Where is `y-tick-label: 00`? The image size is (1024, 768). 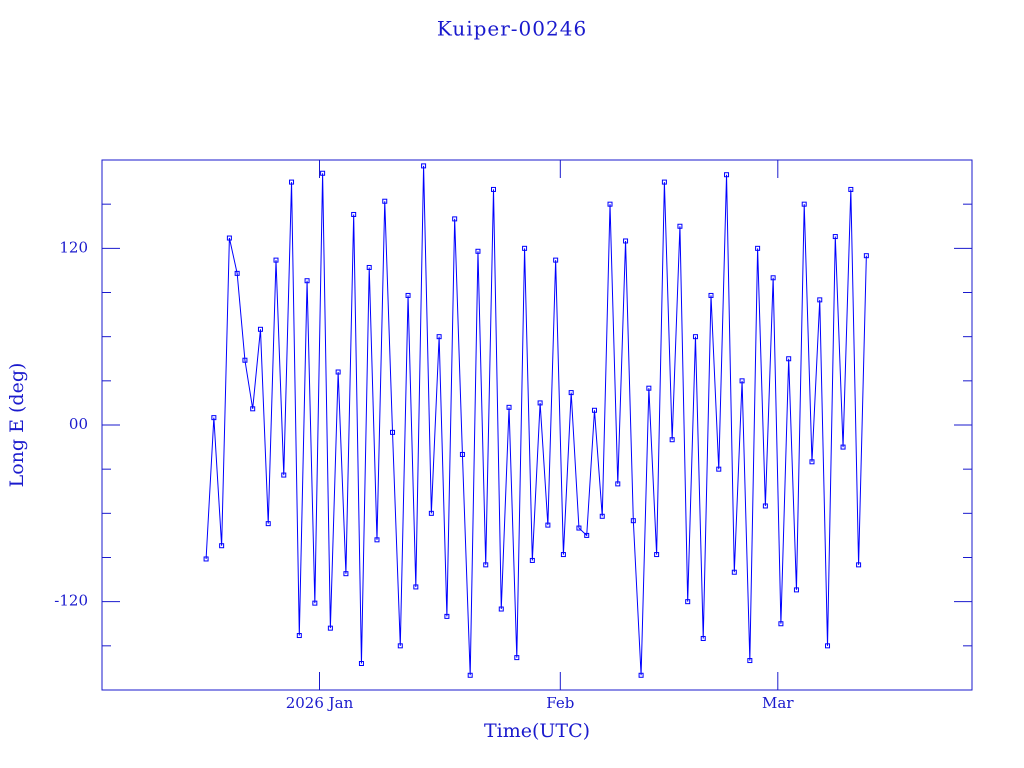 y-tick-label: 00 is located at coordinates (78, 424).